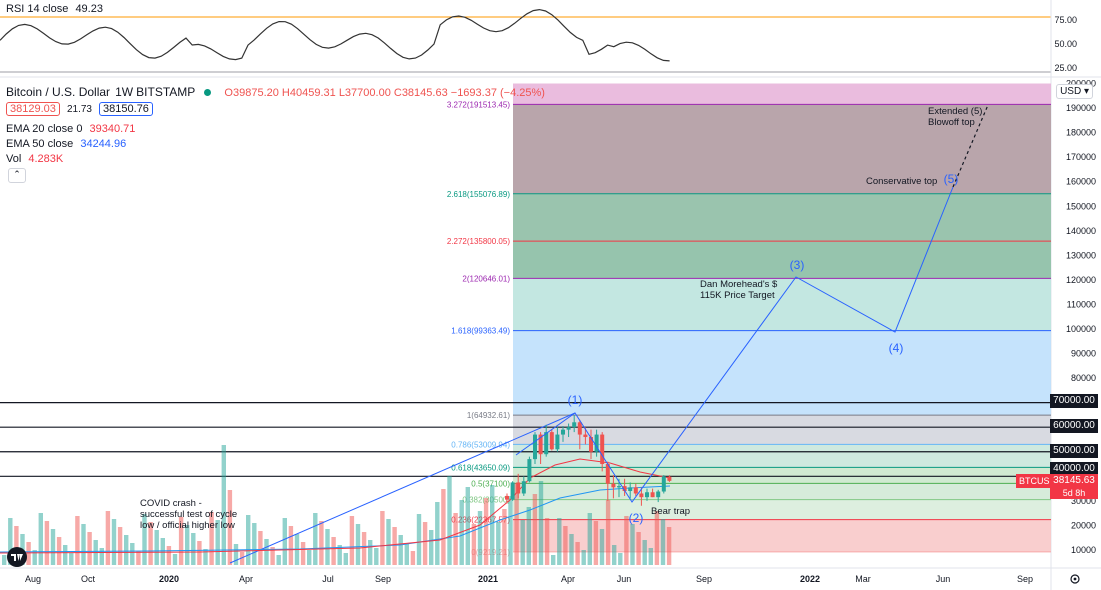 Image resolution: width=1101 pixels, height=590 pixels. I want to click on symbol-price-label: BTCUSD, so click(1038, 481).